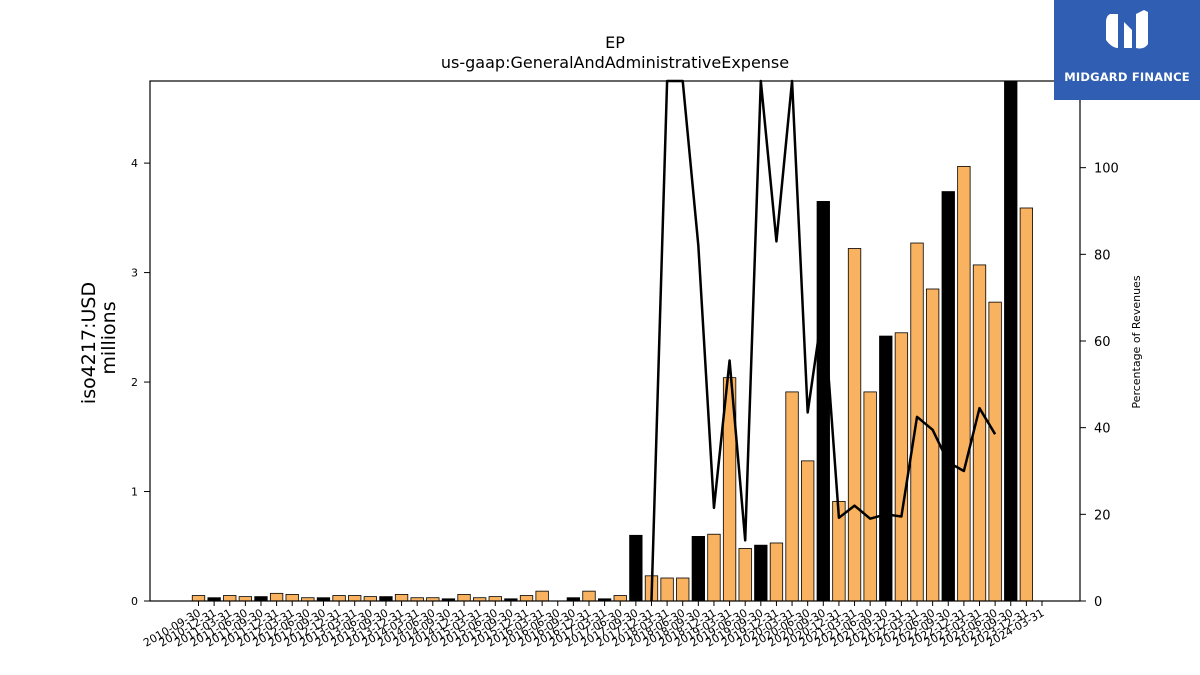 The image size is (1200, 675). What do you see at coordinates (1098, 602) in the screenshot?
I see `y2-tick-label: 0` at bounding box center [1098, 602].